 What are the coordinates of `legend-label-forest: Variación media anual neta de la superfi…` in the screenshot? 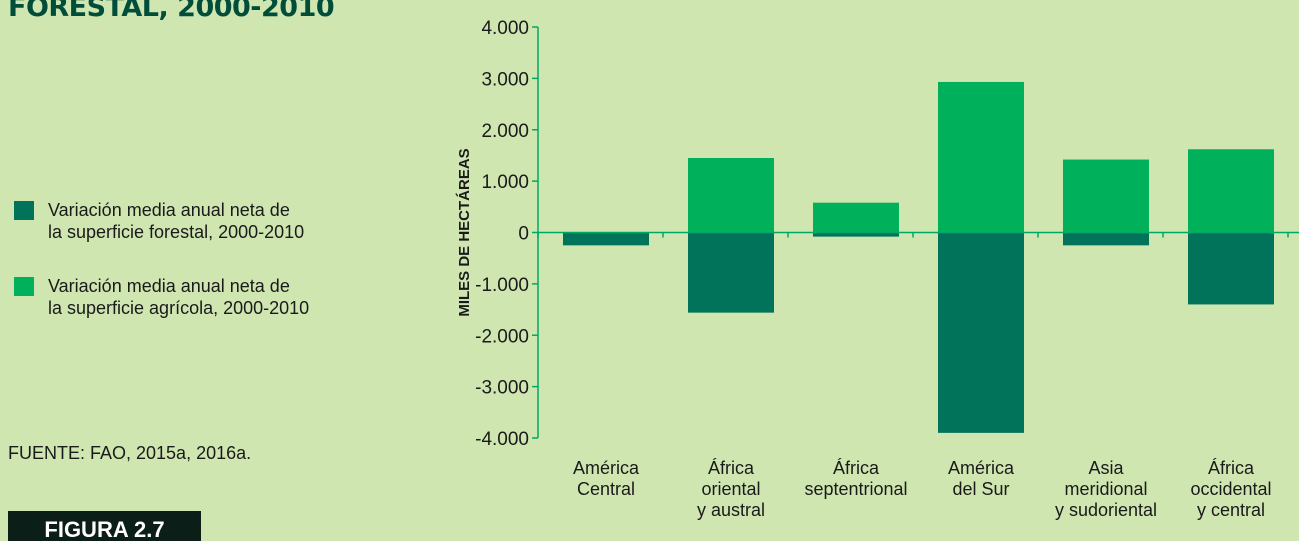 It's located at (228, 221).